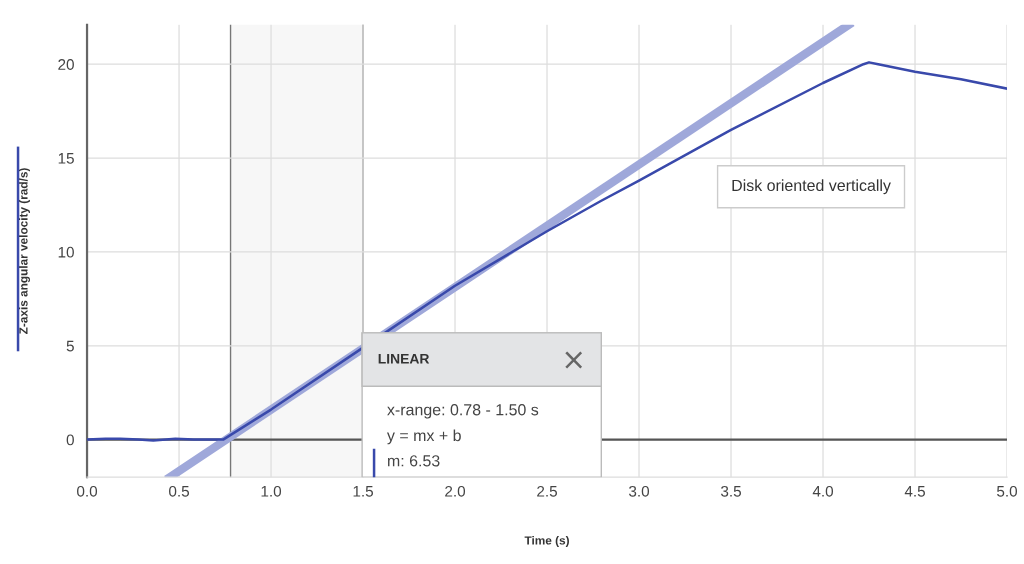 This screenshot has height=564, width=1024. I want to click on y-axis-title: Z-axis angular velocity (rad/s), so click(24, 251).